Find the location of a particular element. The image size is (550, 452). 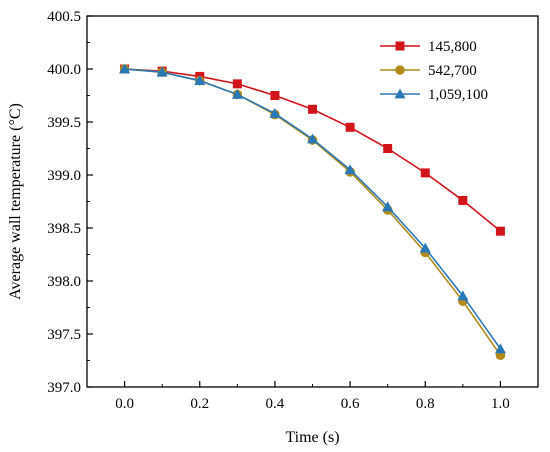

y-tick-label: 399.5 is located at coordinates (64, 123).